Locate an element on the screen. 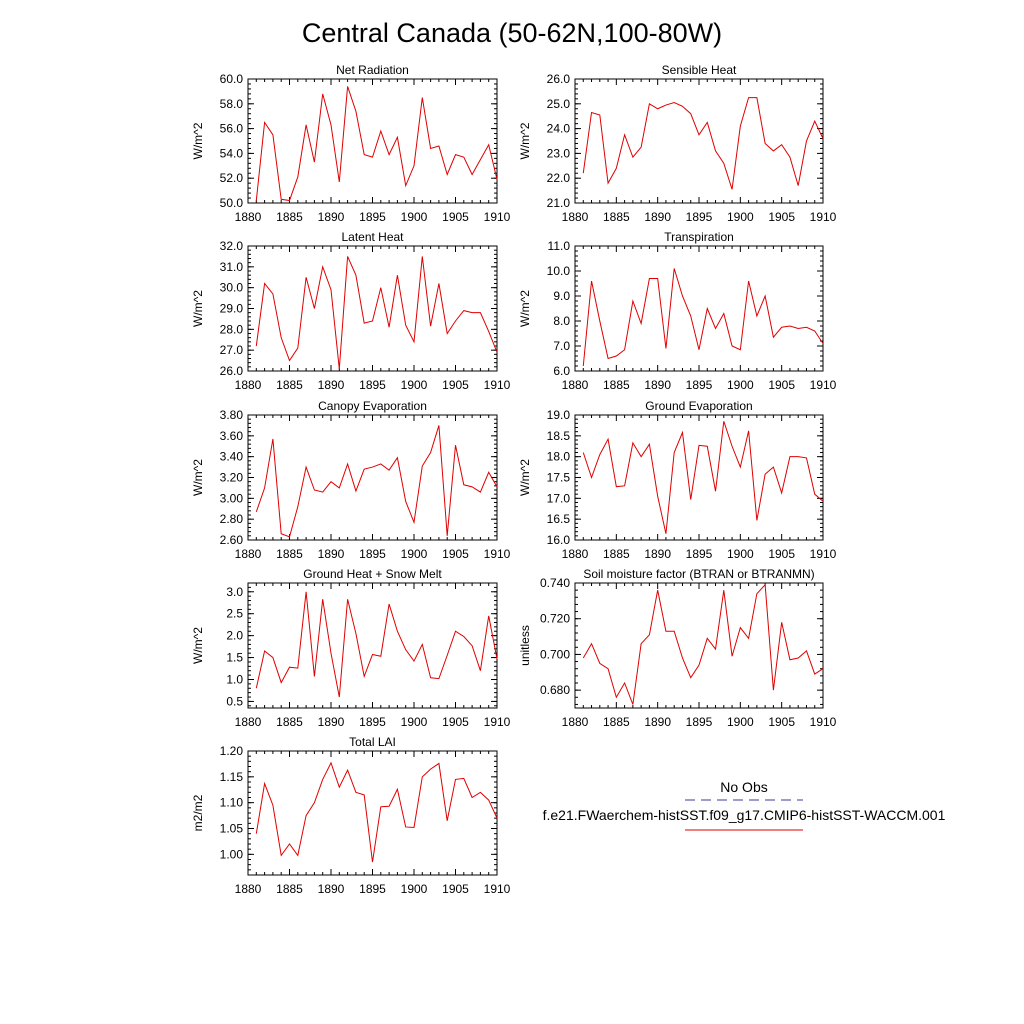  y-tick-label: 1.00 is located at coordinates (232, 854).